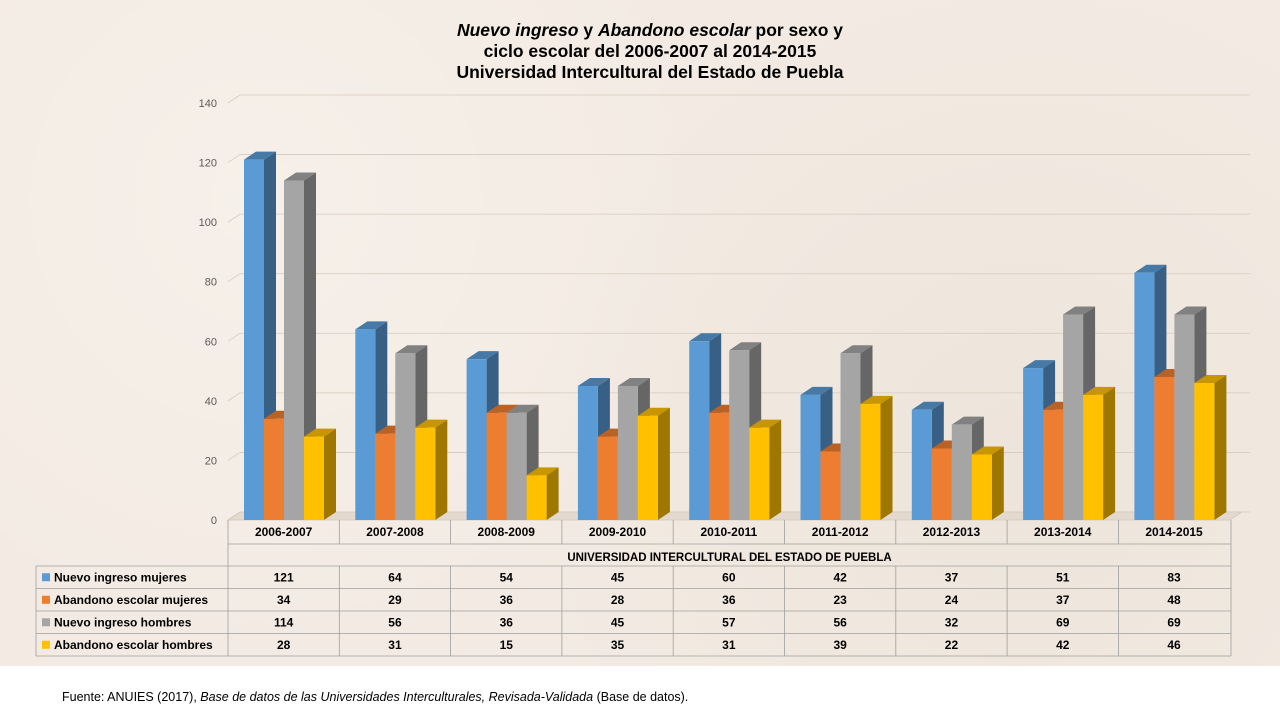  Describe the element at coordinates (284, 623) in the screenshot. I see `data-label: 114` at that location.